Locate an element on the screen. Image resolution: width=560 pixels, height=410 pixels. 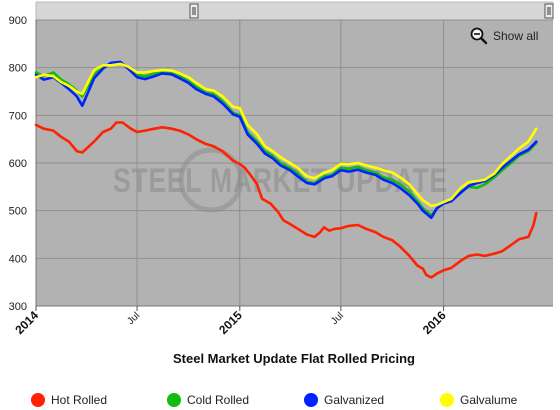
legend-item-galvalume: Galvalume is located at coordinates (479, 400).